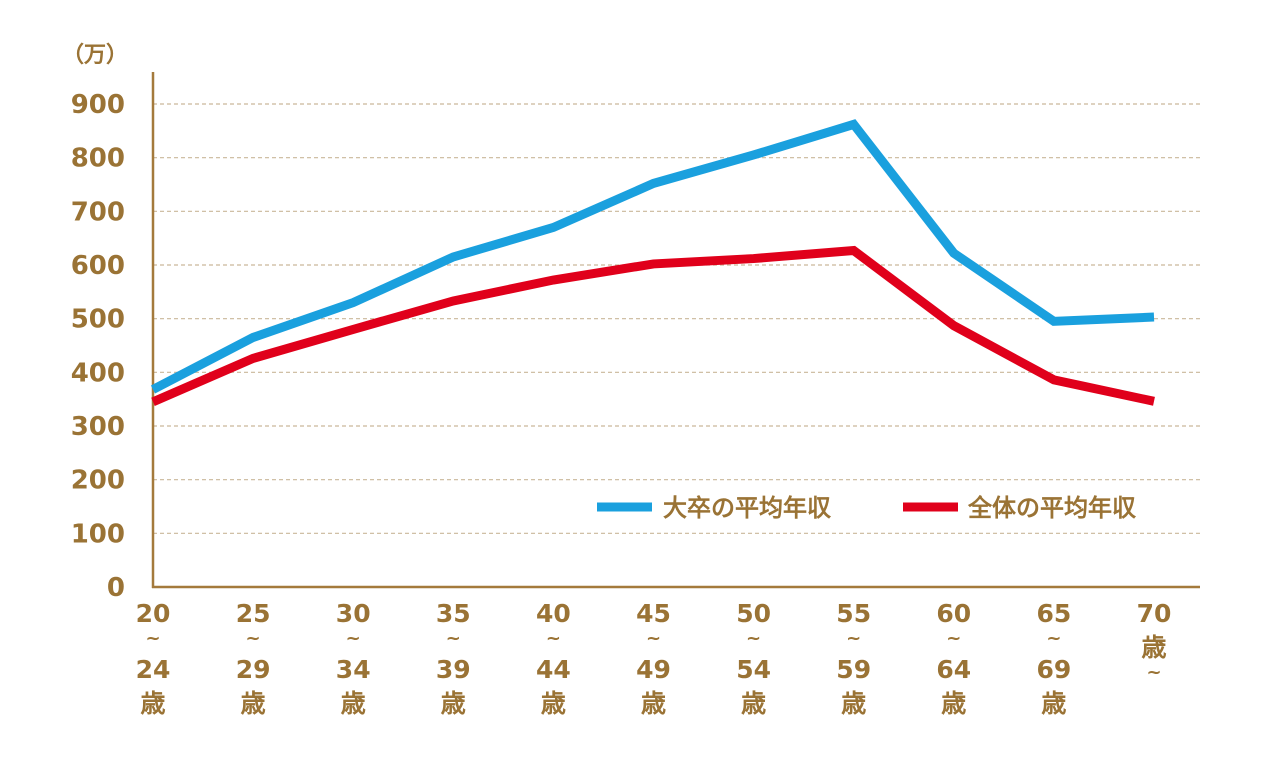 Image resolution: width=1280 pixels, height=778 pixels. I want to click on x-tick-label: 54, so click(753, 669).